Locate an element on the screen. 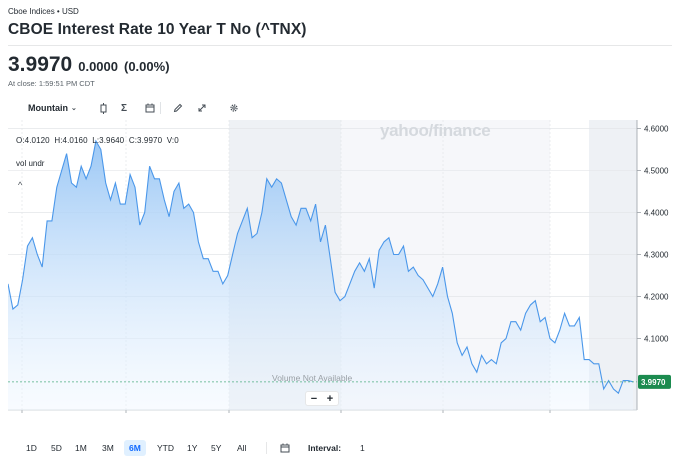 This screenshot has height=459, width=680. settings-icon is located at coordinates (234, 108).